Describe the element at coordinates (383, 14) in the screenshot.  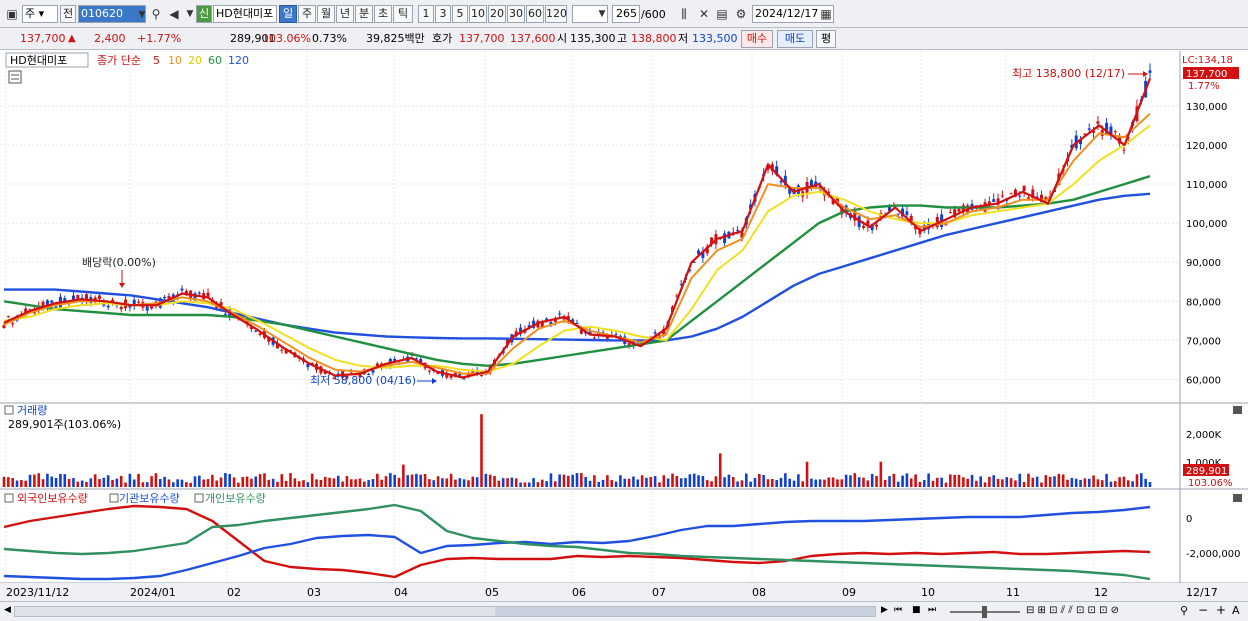
I see `period-second: 초` at that location.